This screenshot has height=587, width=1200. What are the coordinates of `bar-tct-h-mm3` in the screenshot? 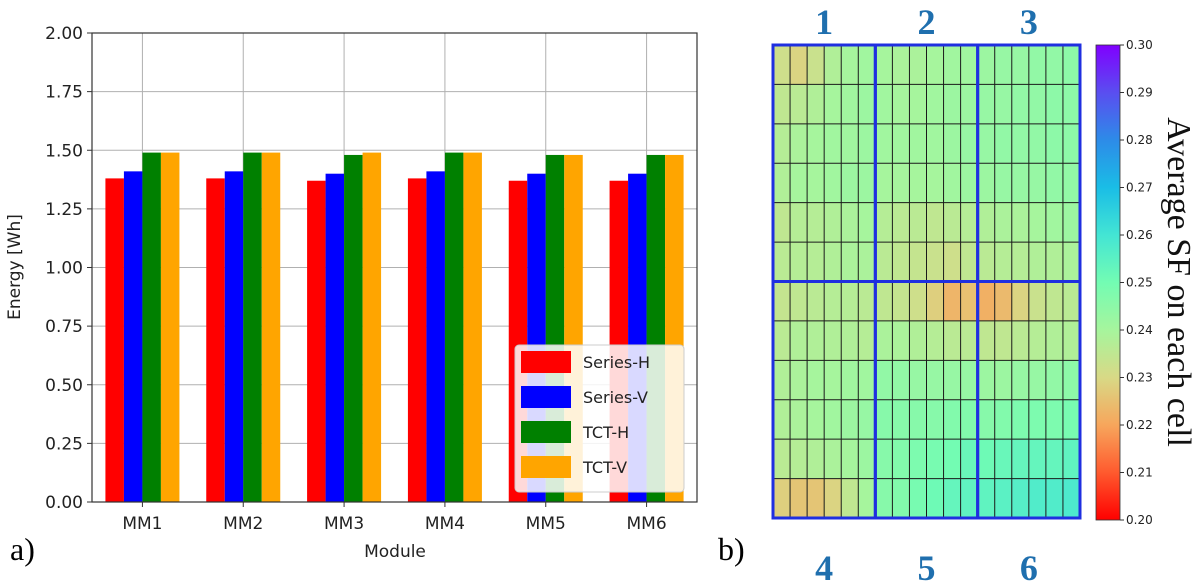 It's located at (353, 328).